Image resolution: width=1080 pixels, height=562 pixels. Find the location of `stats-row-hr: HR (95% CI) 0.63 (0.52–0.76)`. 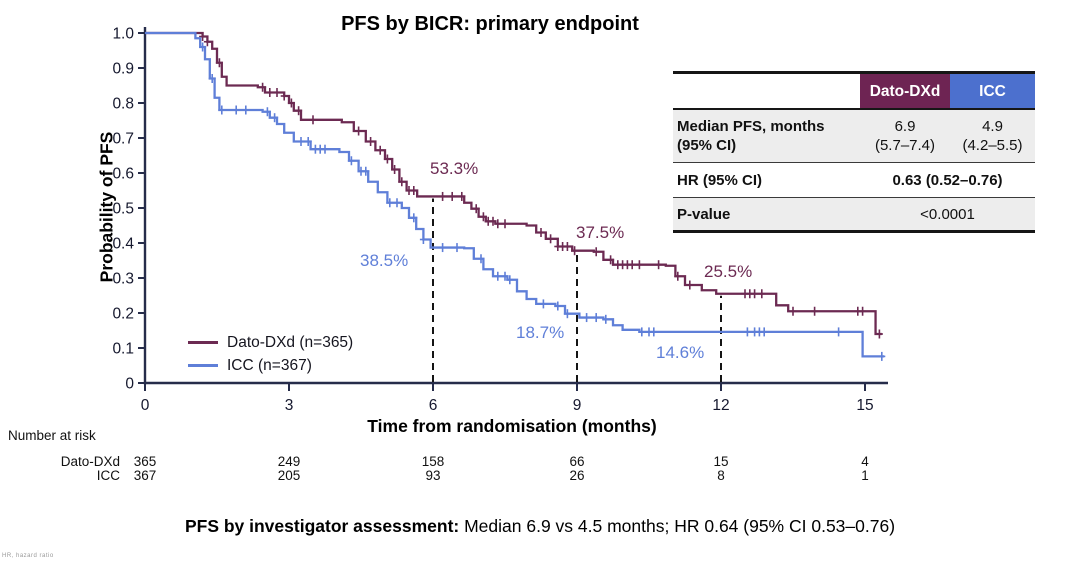

stats-row-hr: HR (95% CI) 0.63 (0.52–0.76) is located at coordinates (854, 180).